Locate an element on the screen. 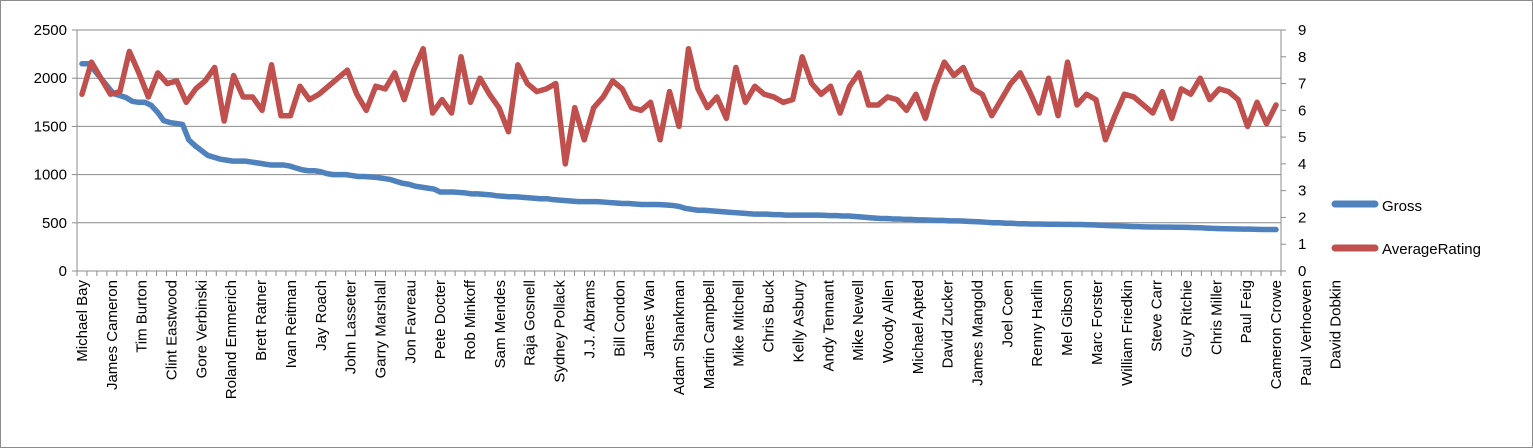  left-tick-label: 2000 is located at coordinates (50, 78).